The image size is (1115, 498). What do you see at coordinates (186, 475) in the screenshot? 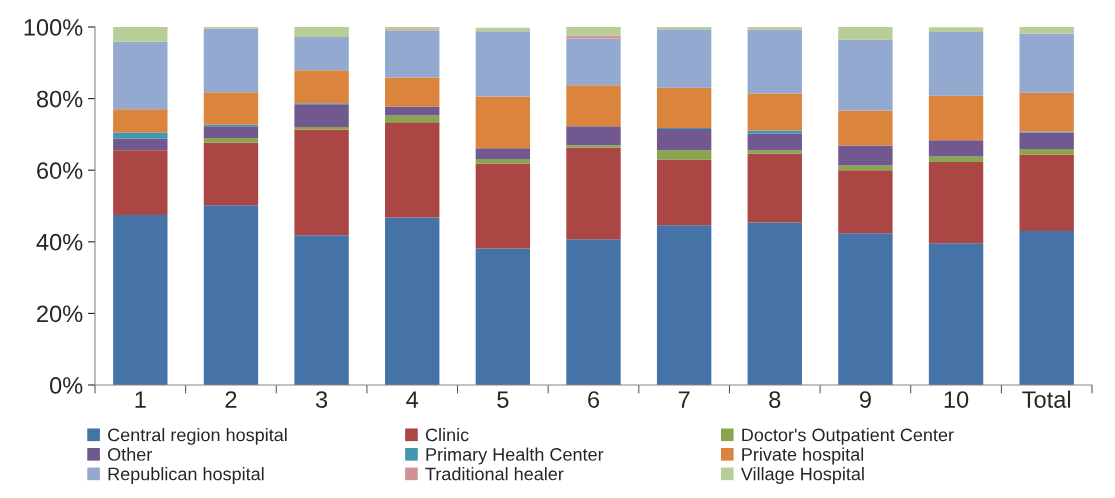
I see `legend-label: Republican hospital` at bounding box center [186, 475].